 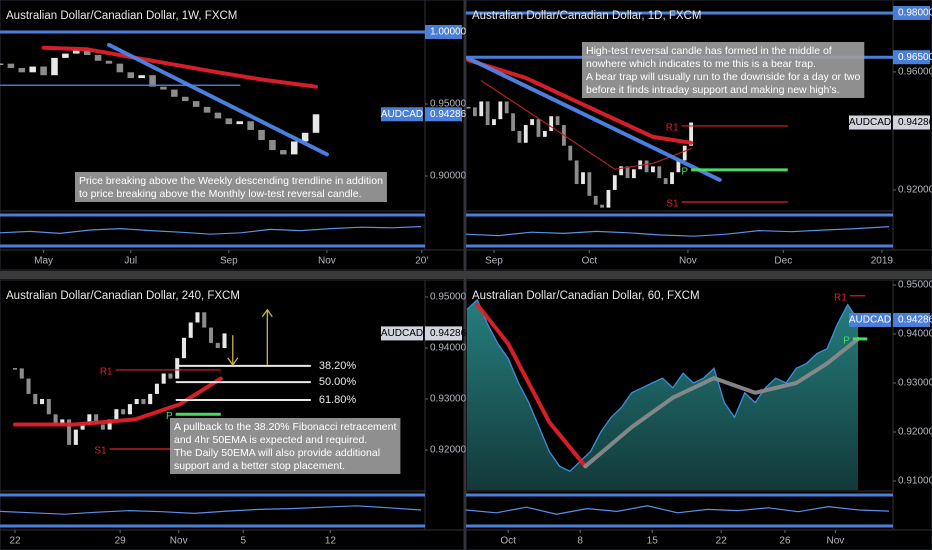 What do you see at coordinates (915, 320) in the screenshot?
I see `price-label: 0.94286` at bounding box center [915, 320].